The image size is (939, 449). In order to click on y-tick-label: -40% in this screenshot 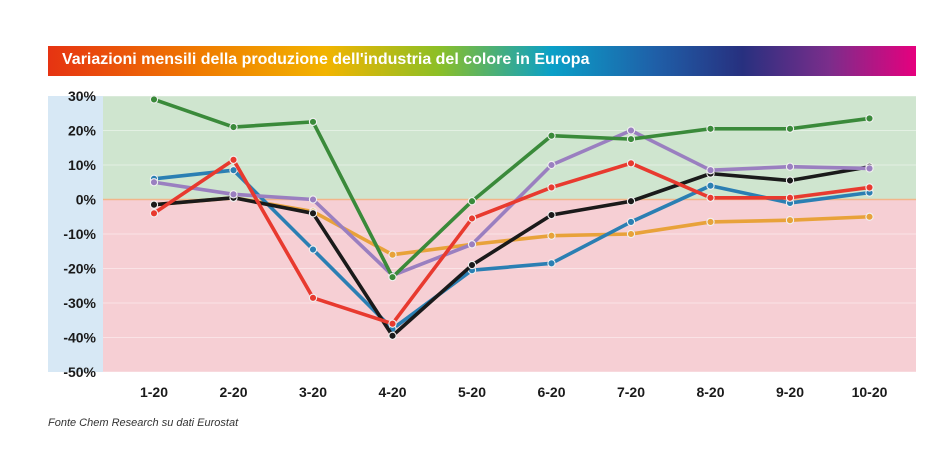, I will do `click(79, 338)`.